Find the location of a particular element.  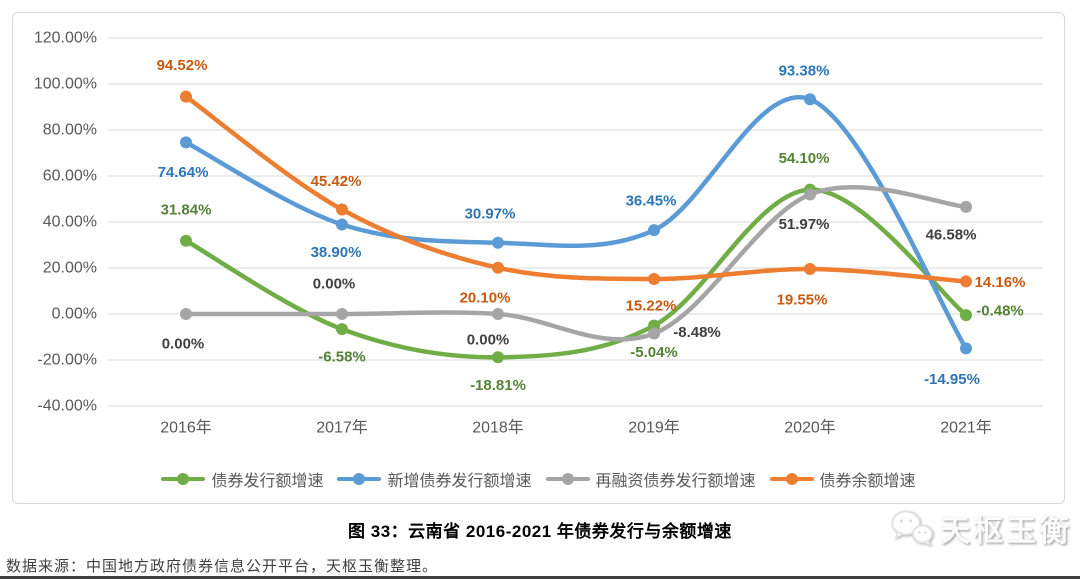

y-tick-label: 60.00% is located at coordinates (70, 176).